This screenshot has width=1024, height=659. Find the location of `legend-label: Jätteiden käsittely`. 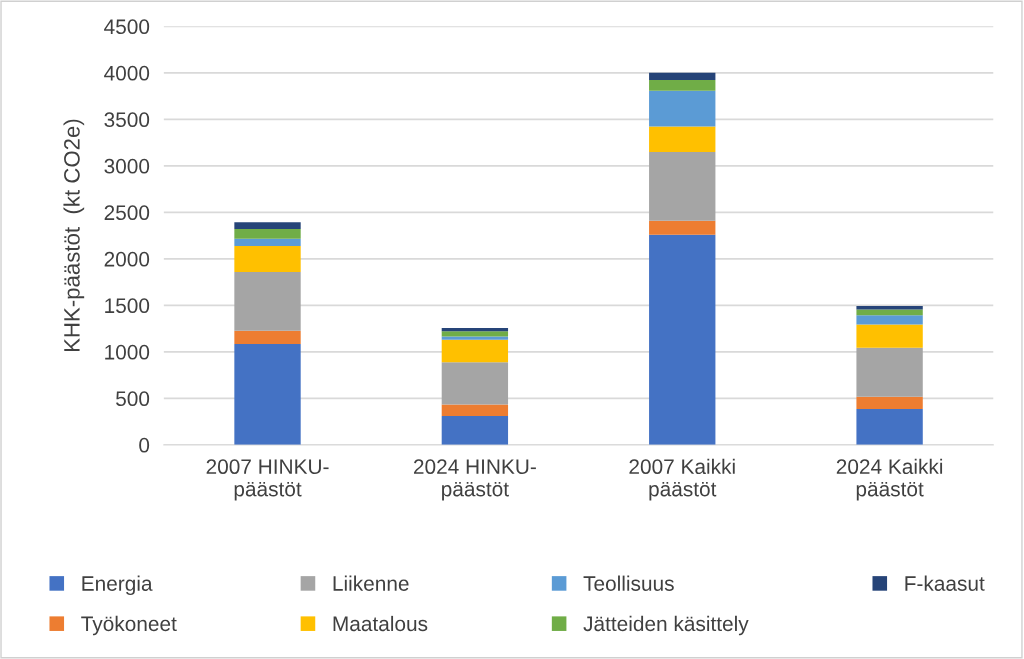

legend-label: Jätteiden käsittely is located at coordinates (666, 625).